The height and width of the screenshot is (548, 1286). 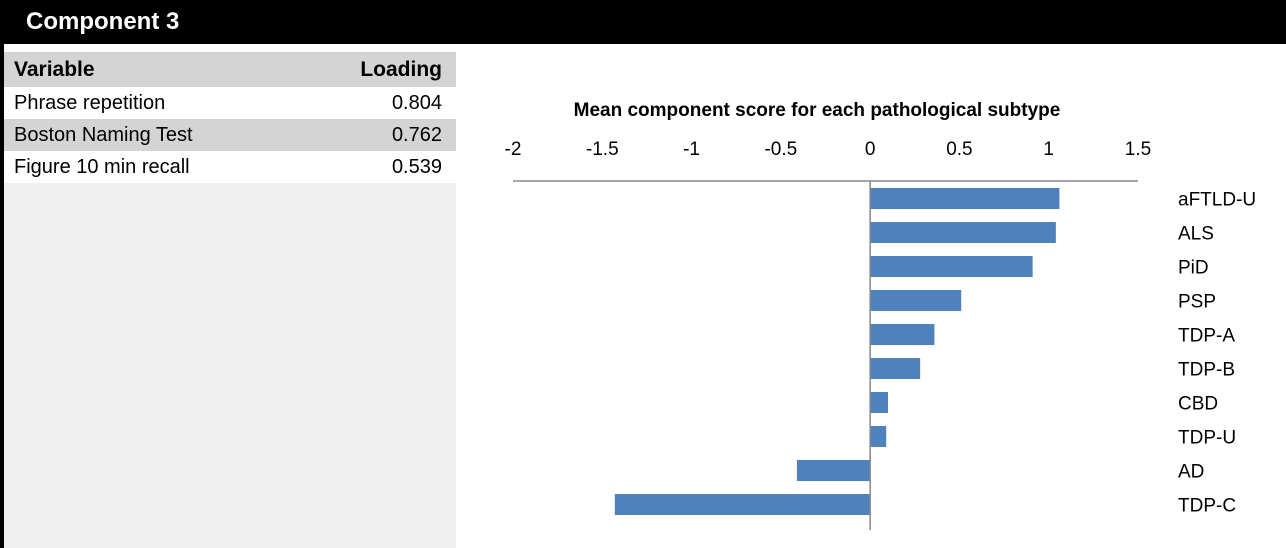 I want to click on x-tick-label: -2, so click(x=513, y=149).